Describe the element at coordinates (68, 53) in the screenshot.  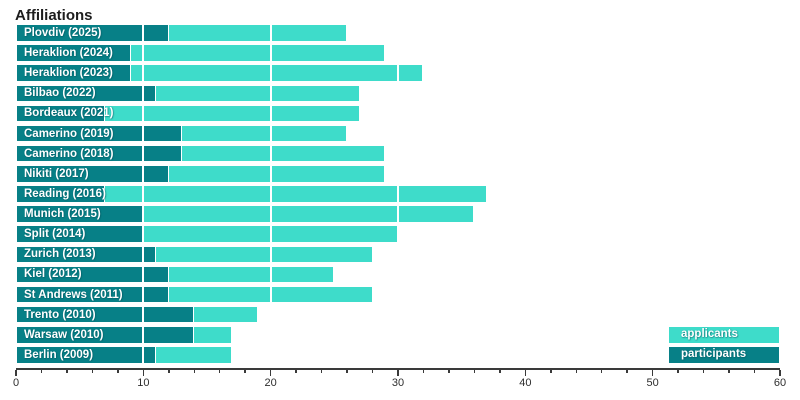
I see `category-label: Heraklion (2024)` at that location.